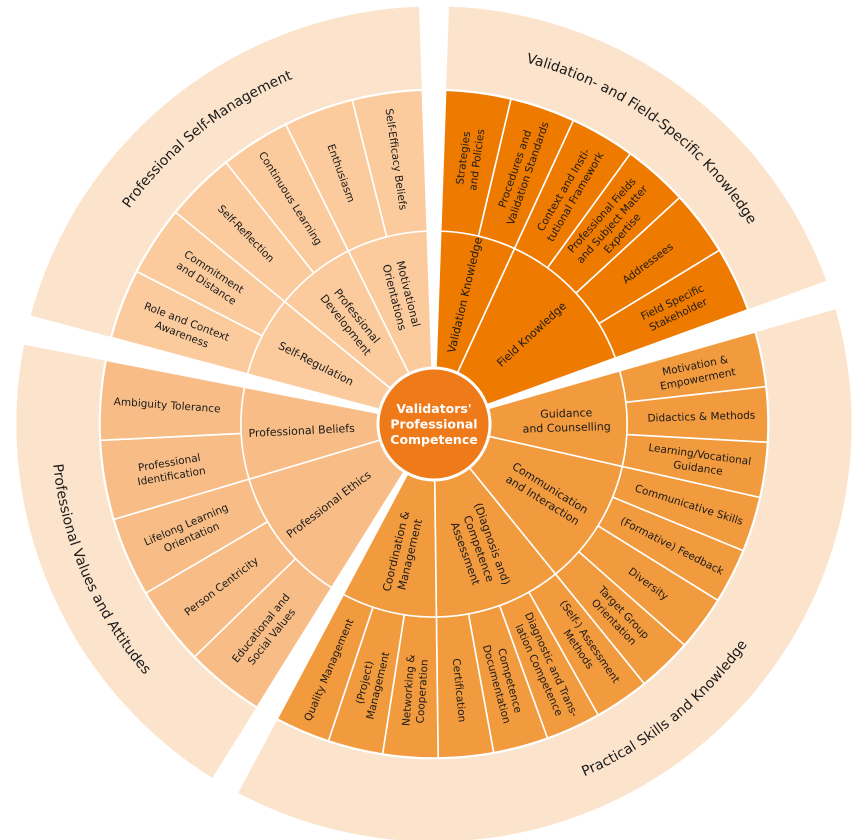 The image size is (860, 840). I want to click on center-label-line: Validators', so click(433, 408).